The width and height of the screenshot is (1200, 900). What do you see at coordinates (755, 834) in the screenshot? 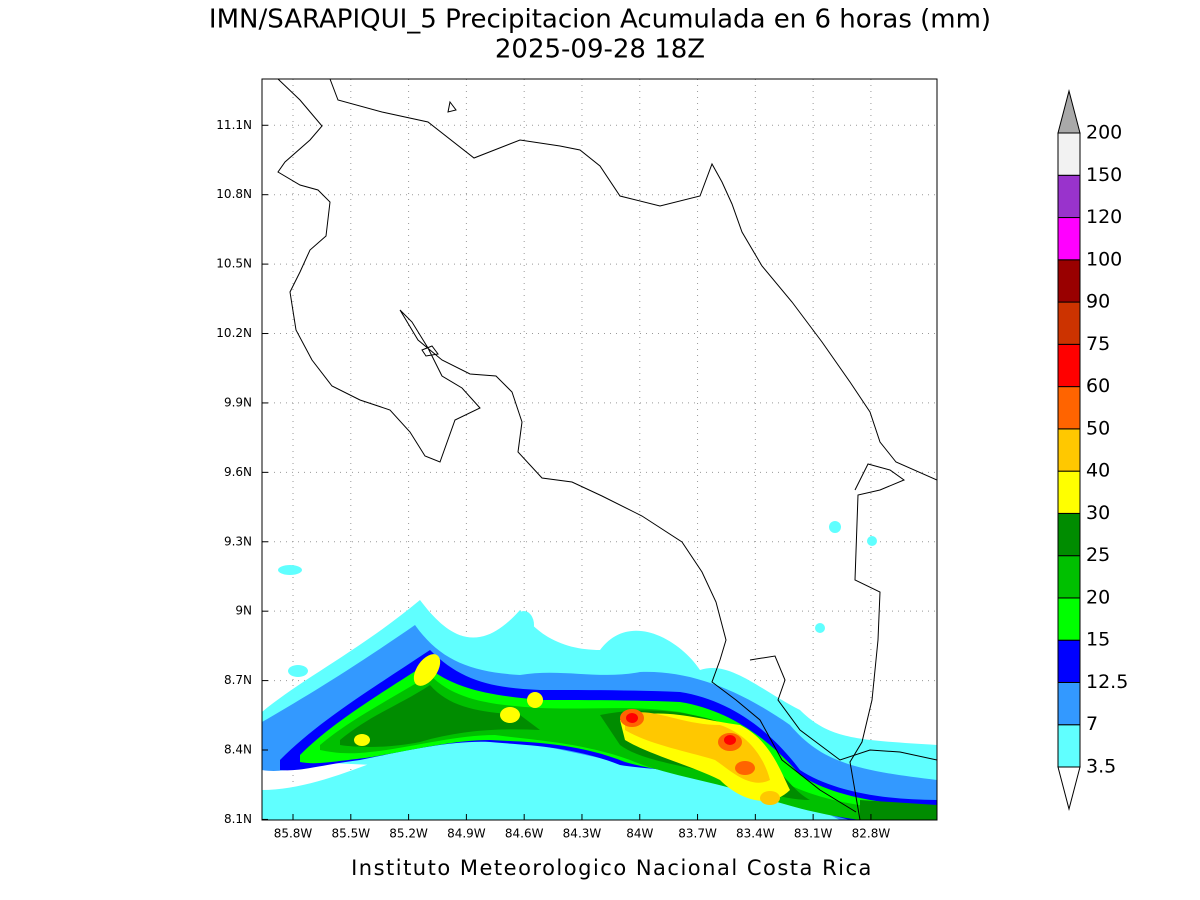
I see `lon-tick-label: 83.4W` at bounding box center [755, 834].